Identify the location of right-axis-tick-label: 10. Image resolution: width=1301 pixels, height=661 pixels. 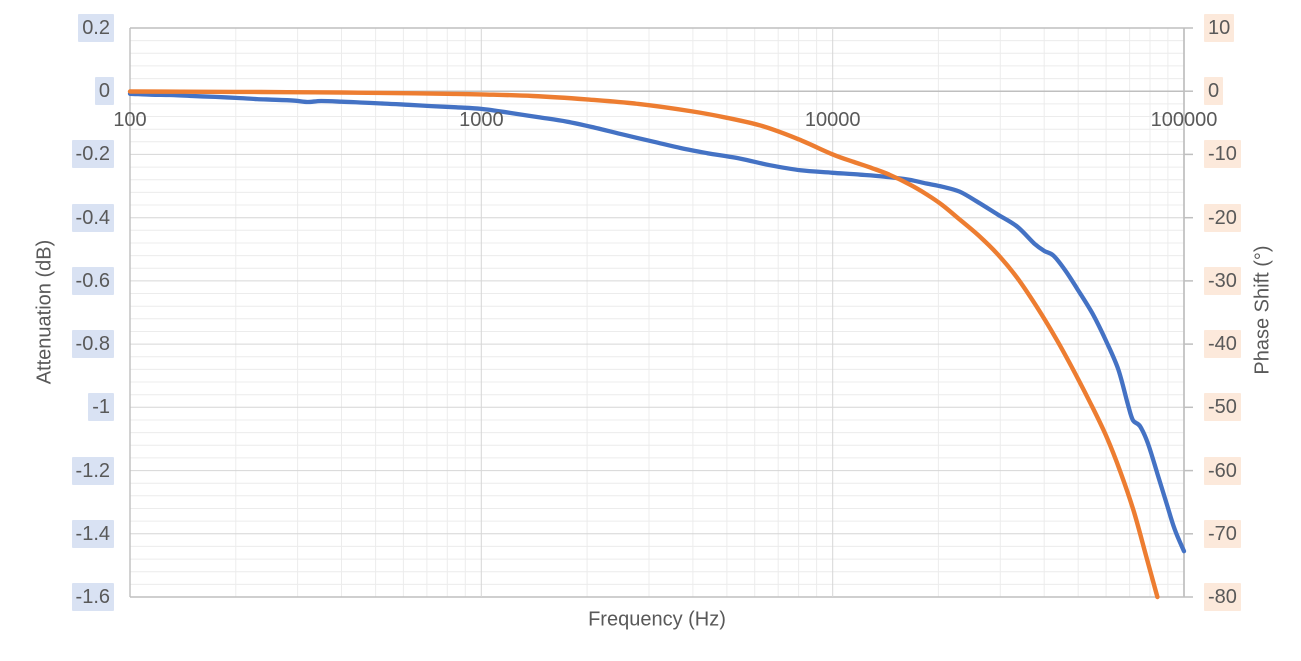
(1219, 28).